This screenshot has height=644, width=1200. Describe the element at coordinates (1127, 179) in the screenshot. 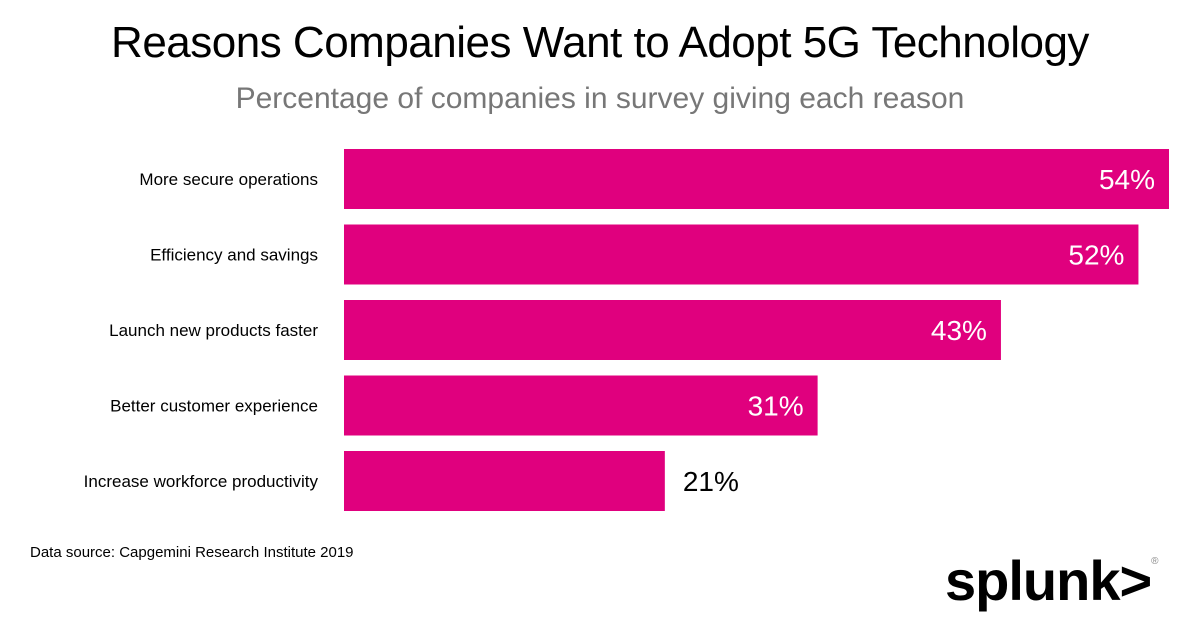

I see `data-label: 54%` at that location.